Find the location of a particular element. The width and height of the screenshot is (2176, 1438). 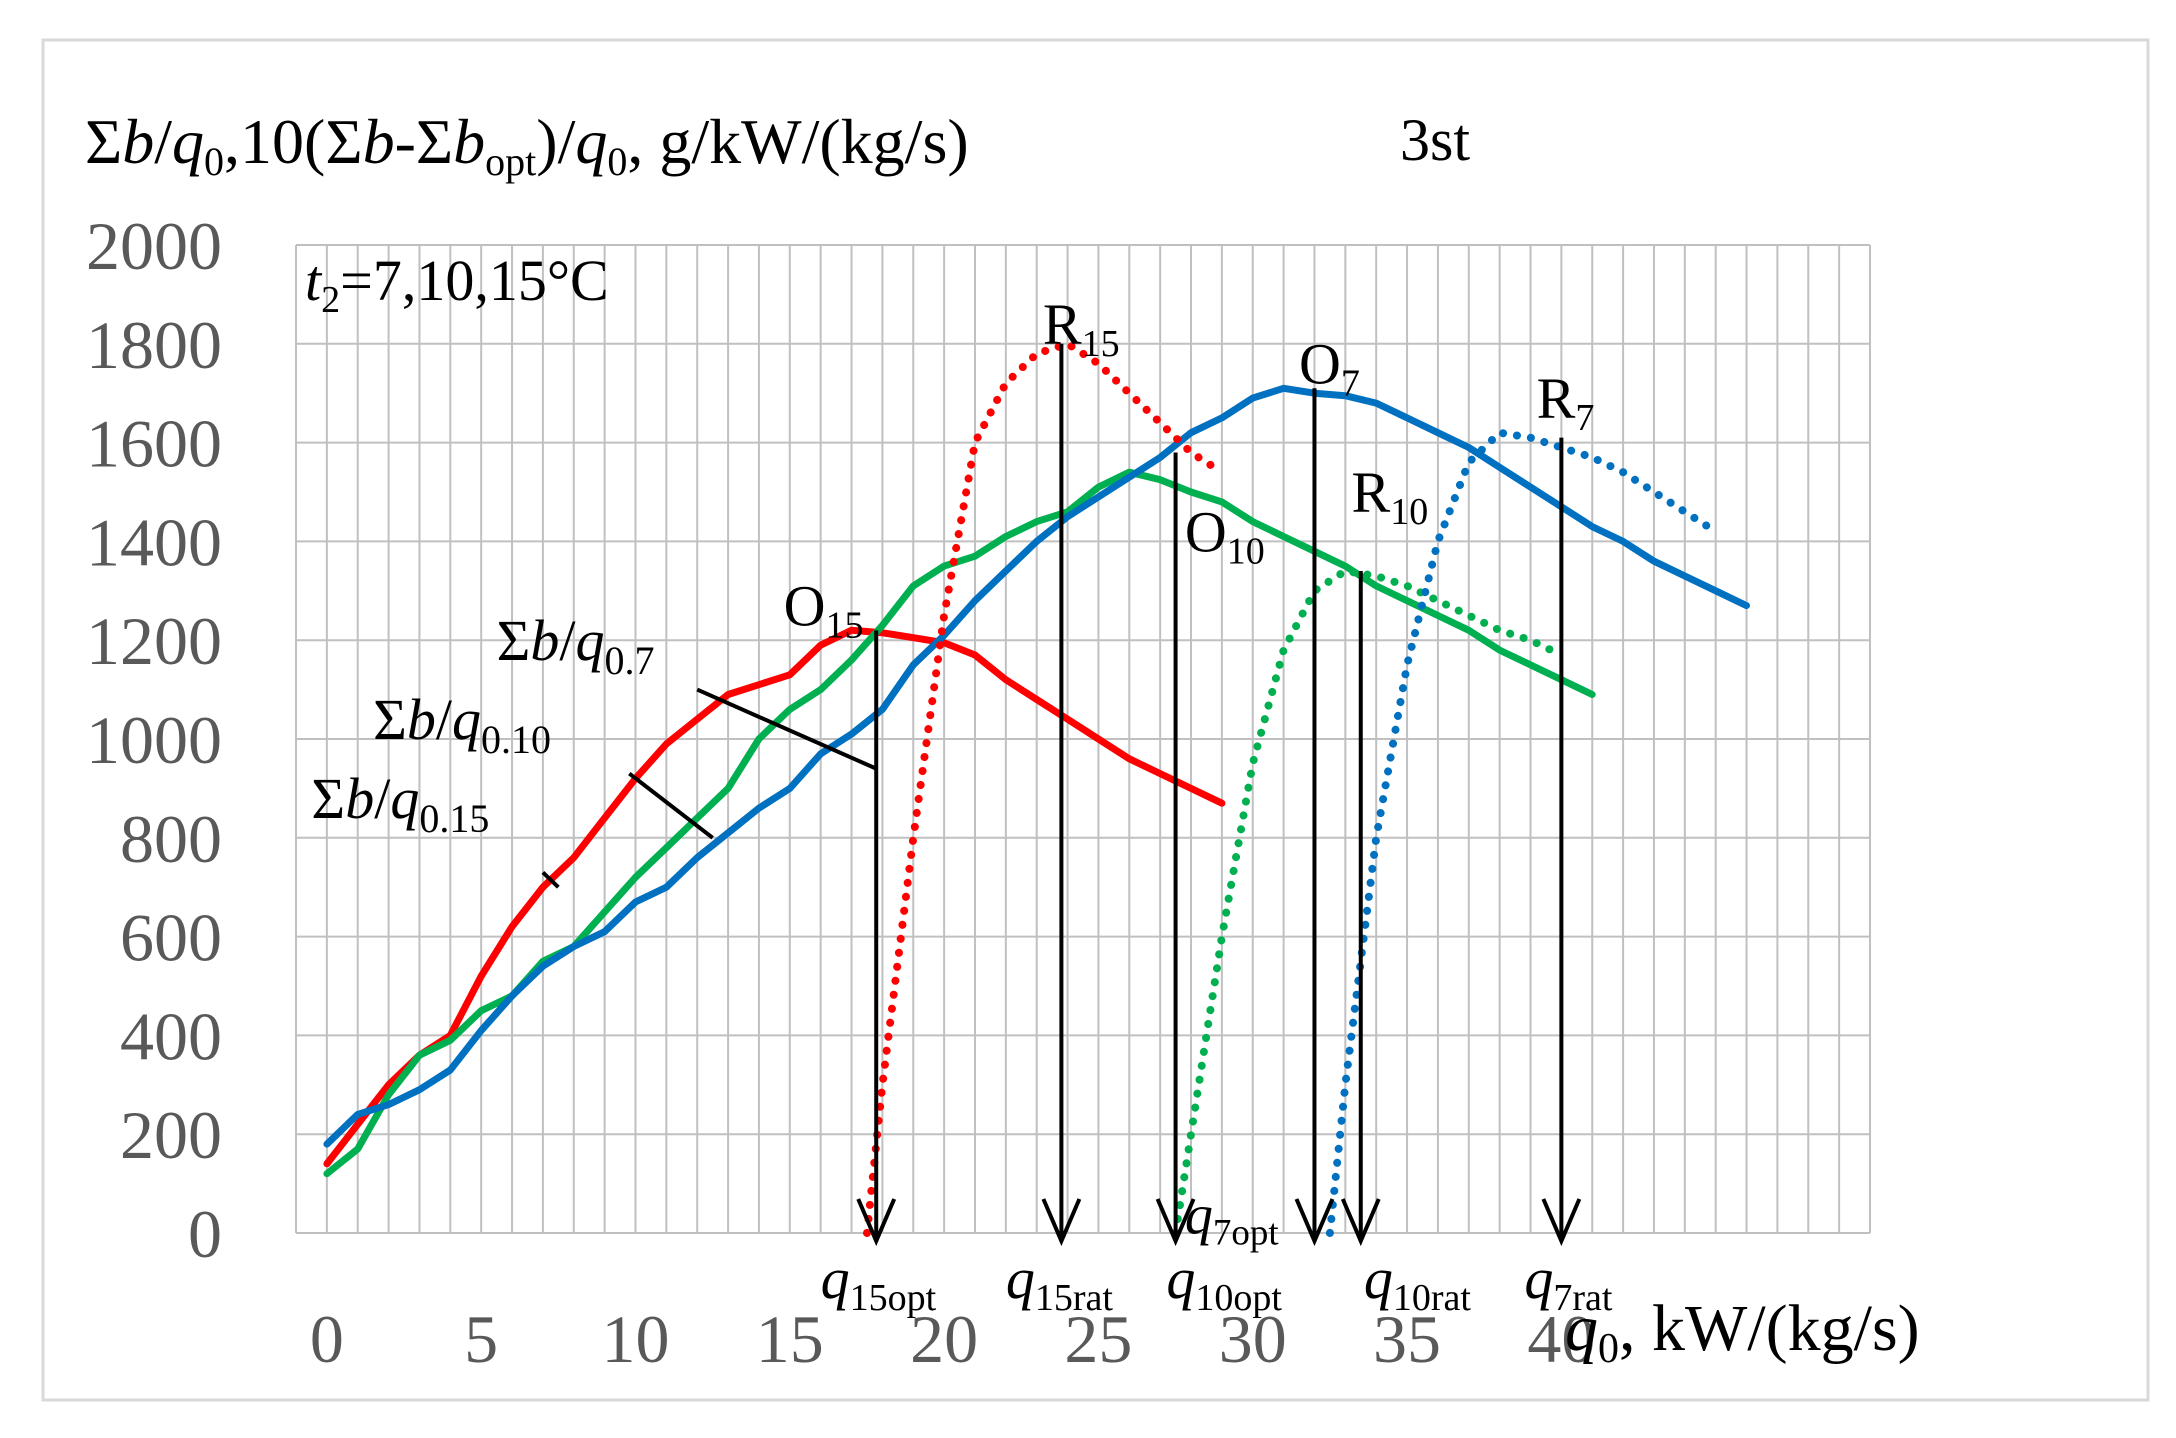

point-label-R7: R7 is located at coordinates (1566, 402).